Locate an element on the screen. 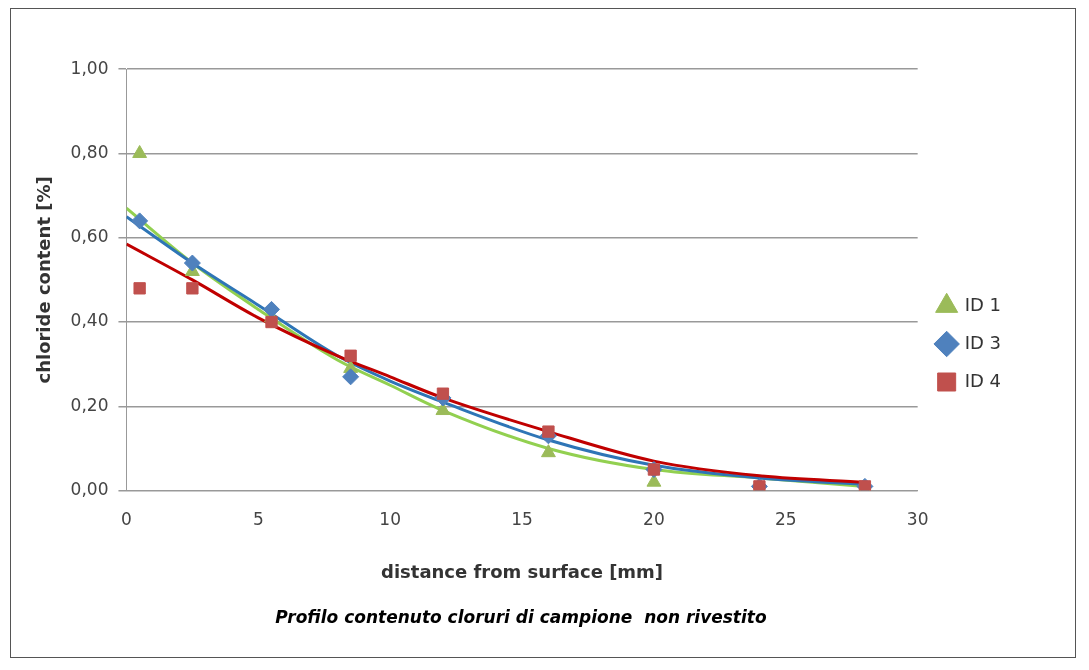  y-tick-label: 0,40 is located at coordinates (89, 320).